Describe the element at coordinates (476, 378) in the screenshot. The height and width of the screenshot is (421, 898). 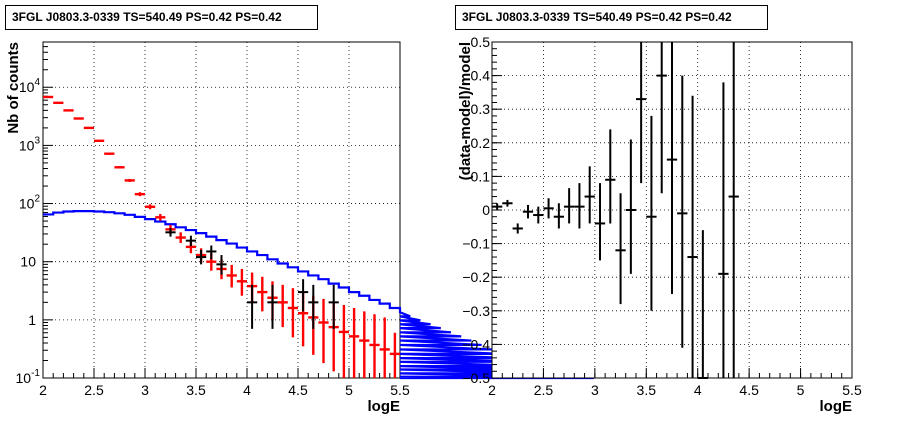
I see `y-tick-label: −0.5` at that location.